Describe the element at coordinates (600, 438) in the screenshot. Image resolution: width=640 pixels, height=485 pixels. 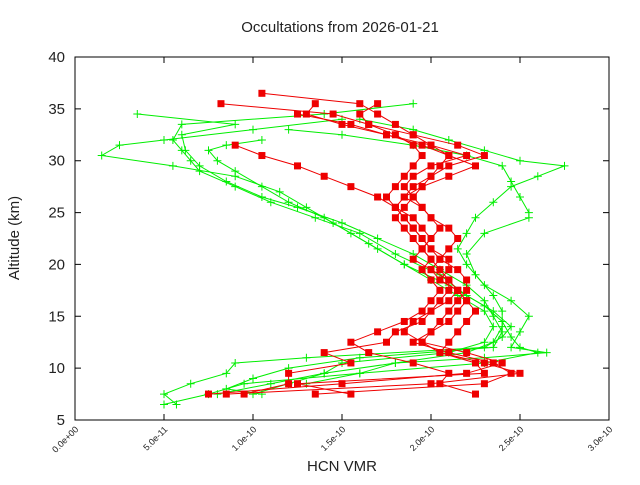
I see `x-tick-label: 3.0e-10` at that location.